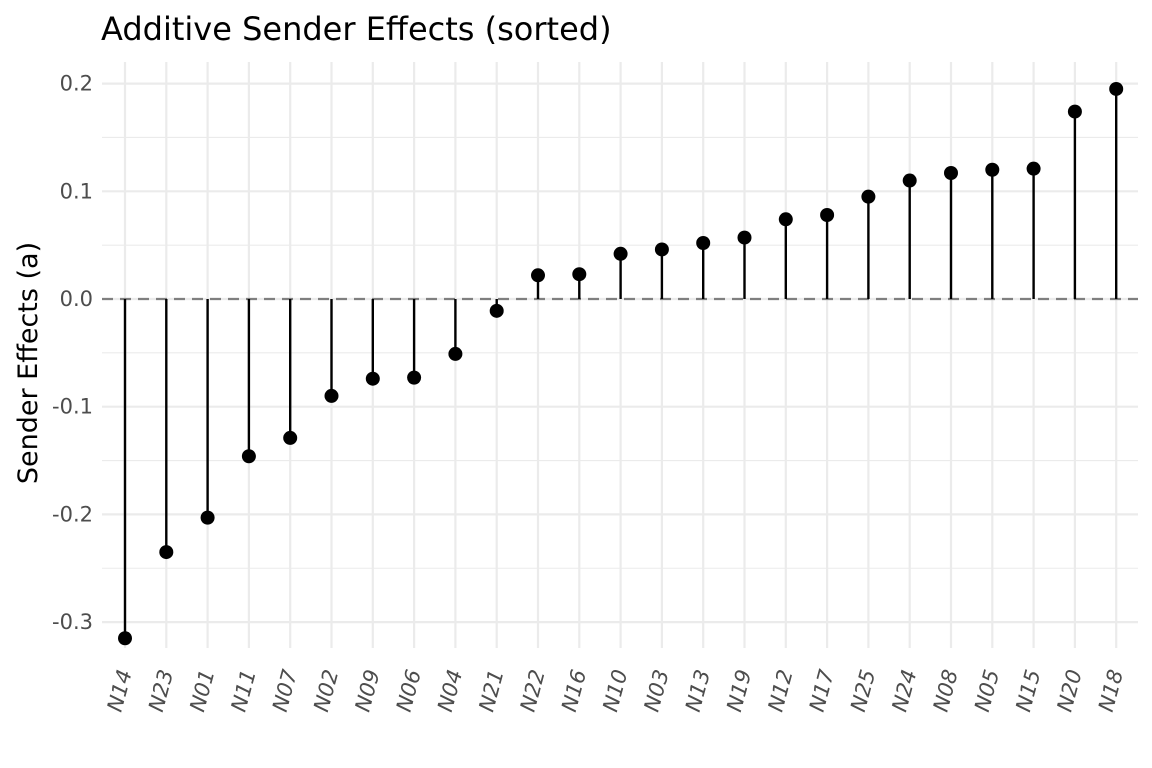 The image size is (1152, 768). I want to click on point-N08, so click(951, 172).